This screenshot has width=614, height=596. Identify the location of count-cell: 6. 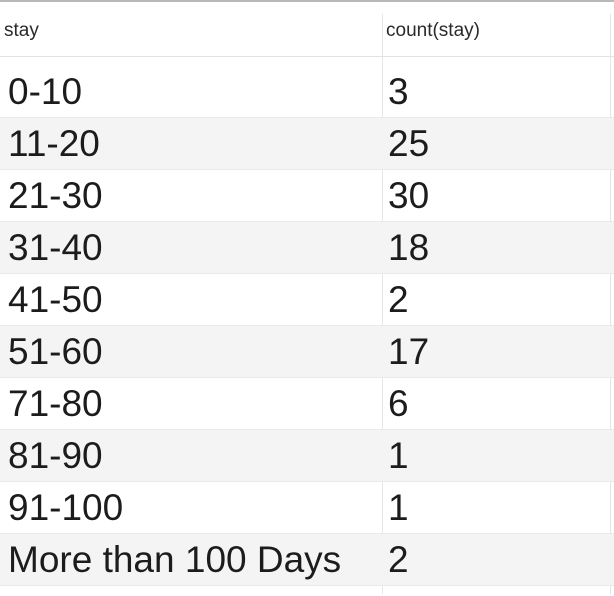
(398, 403).